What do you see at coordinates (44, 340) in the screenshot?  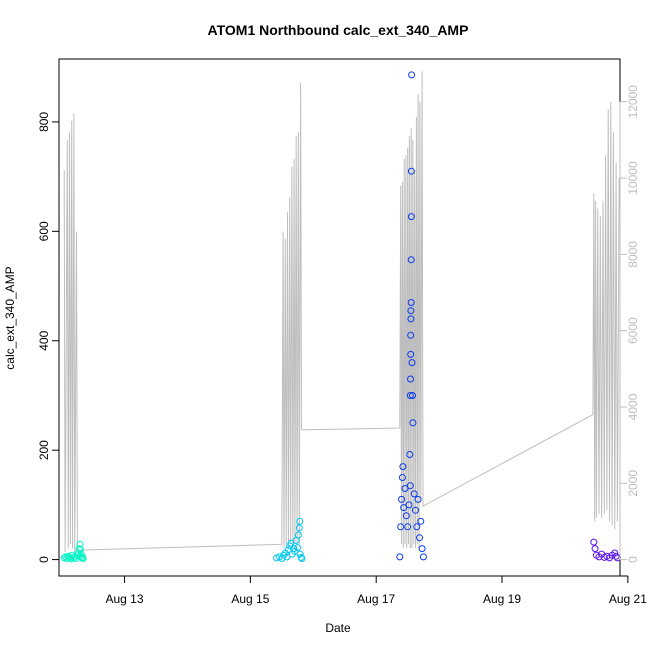 I see `left-axis-tick-label: 400` at bounding box center [44, 340].